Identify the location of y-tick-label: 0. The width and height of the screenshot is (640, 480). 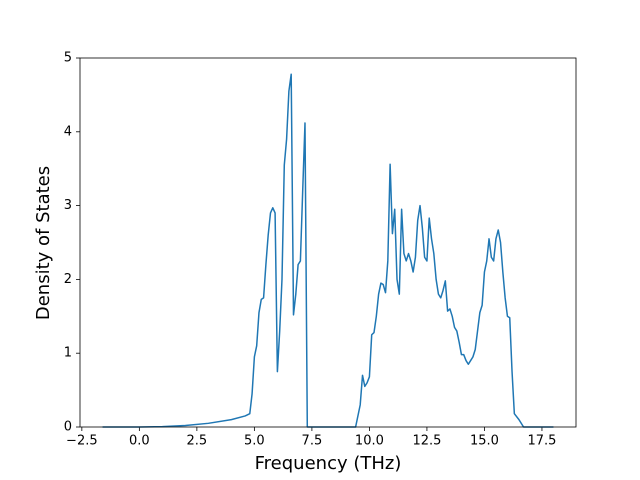
(68, 427).